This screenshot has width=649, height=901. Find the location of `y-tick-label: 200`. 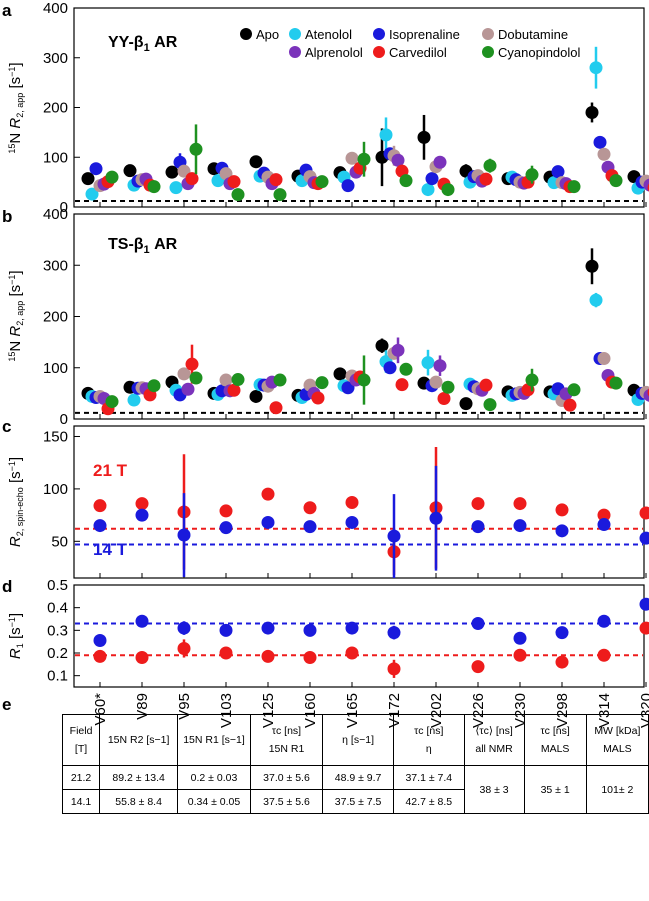

y-tick-label: 200 is located at coordinates (55, 108).